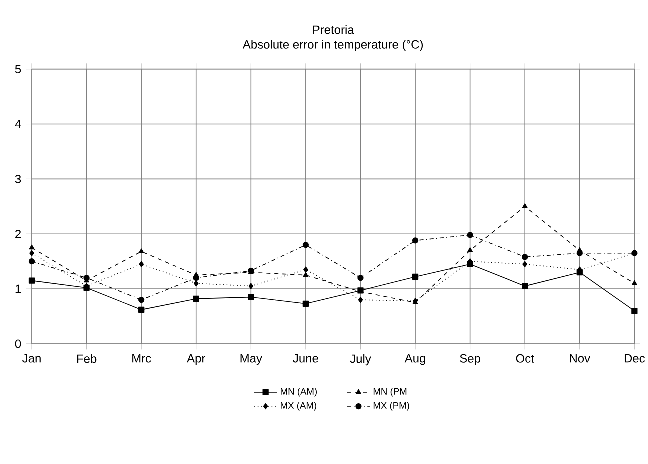 The width and height of the screenshot is (648, 464). Describe the element at coordinates (18, 179) in the screenshot. I see `y-tick-label: 3` at that location.